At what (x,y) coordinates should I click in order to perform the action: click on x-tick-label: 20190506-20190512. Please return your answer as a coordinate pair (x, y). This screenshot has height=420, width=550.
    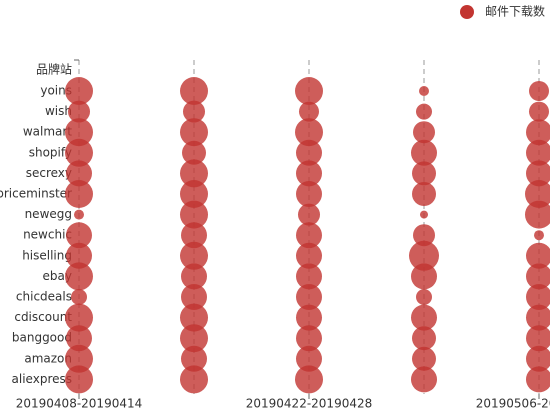
    Looking at the image, I should click on (513, 404).